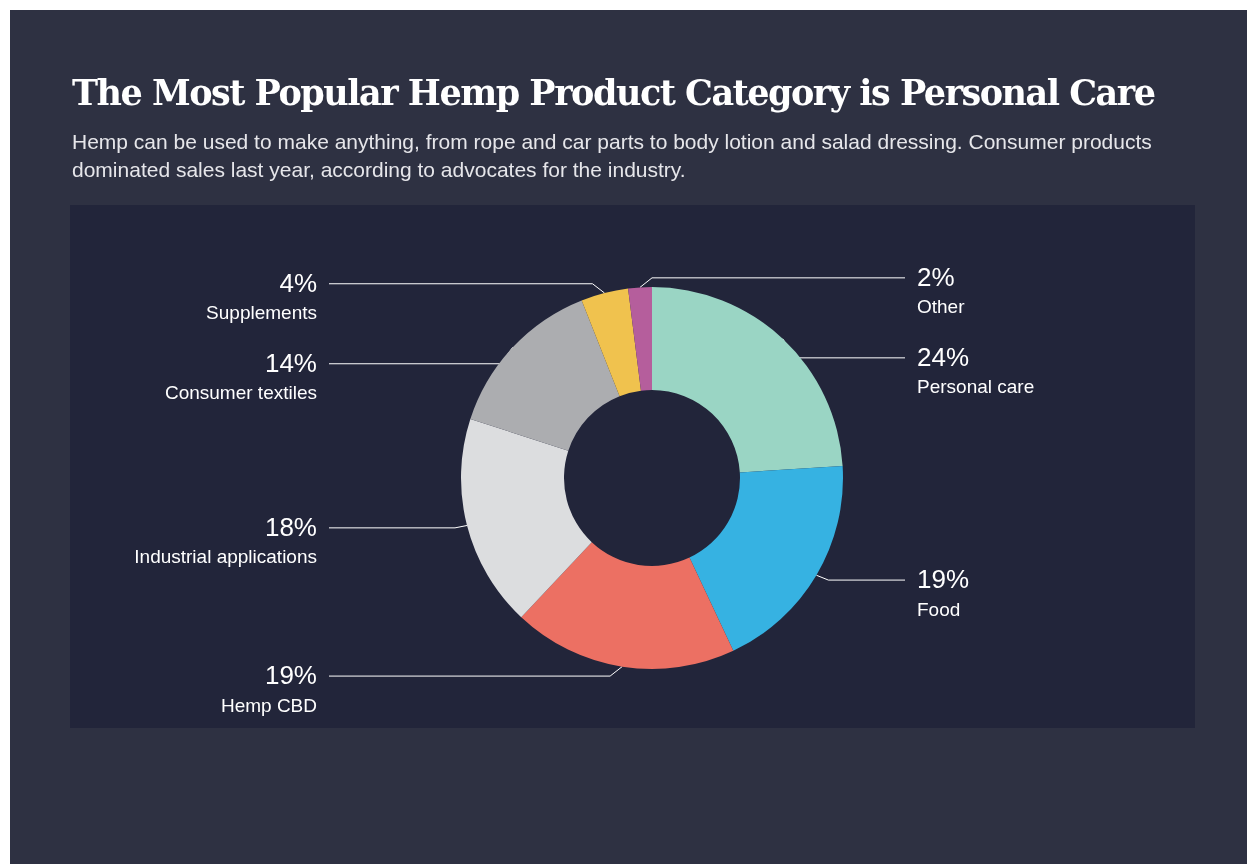 This screenshot has width=1247, height=864. What do you see at coordinates (976, 387) in the screenshot?
I see `slice-label: Personal care` at bounding box center [976, 387].